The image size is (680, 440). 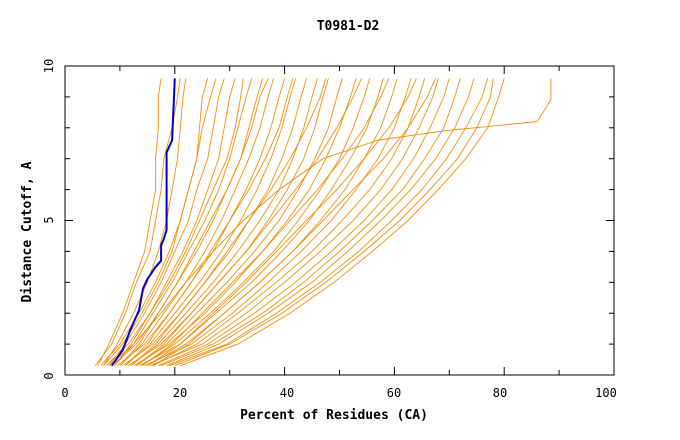 I want to click on y-axis-label: Distance Cutoff, A, so click(x=27, y=231).